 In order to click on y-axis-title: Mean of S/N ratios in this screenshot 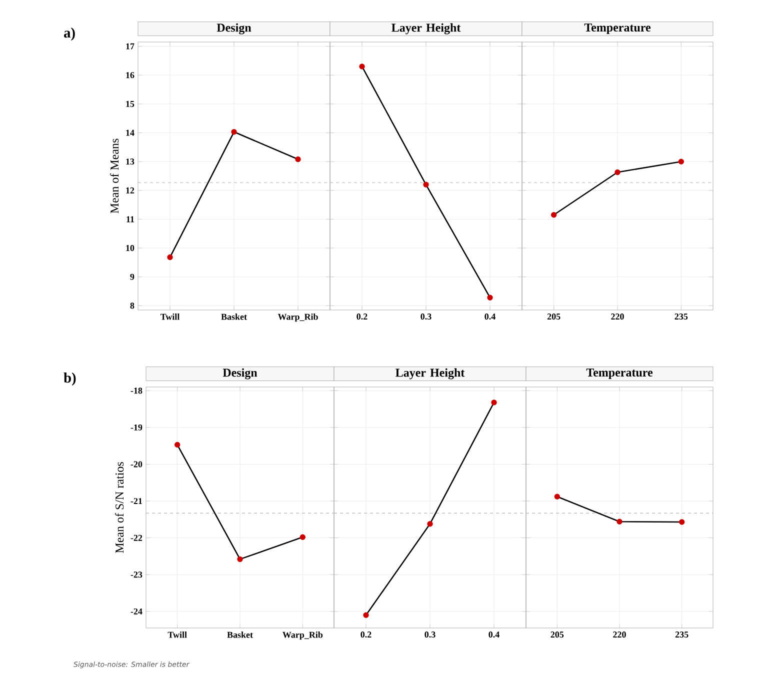, I will do `click(119, 507)`.